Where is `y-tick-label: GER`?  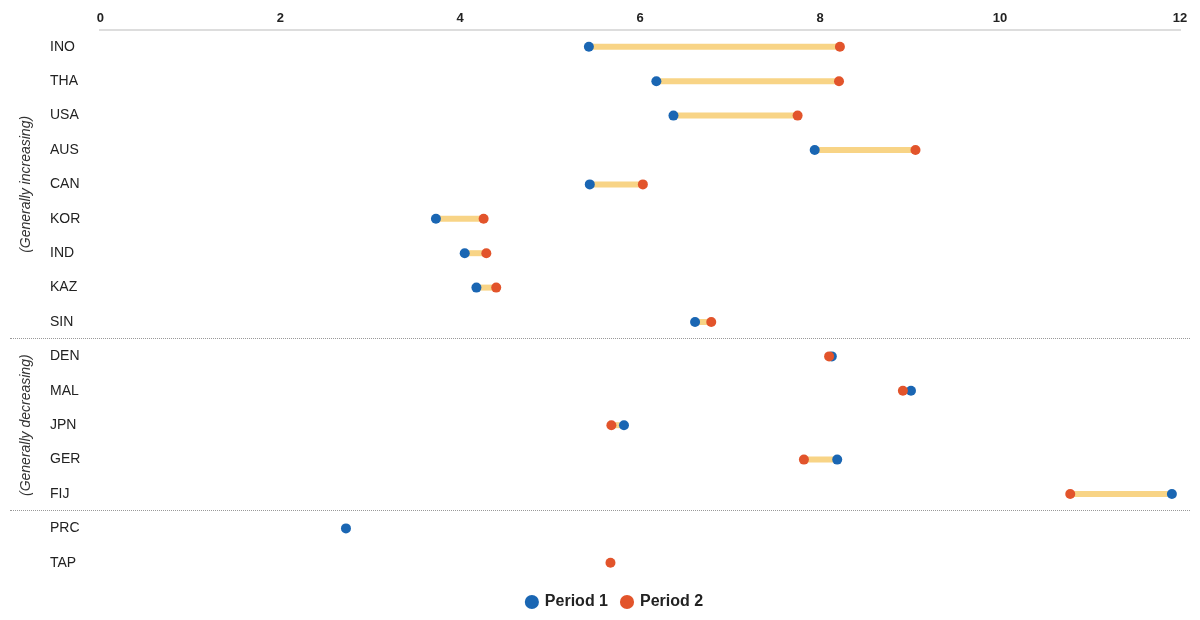 y-tick-label: GER is located at coordinates (65, 458).